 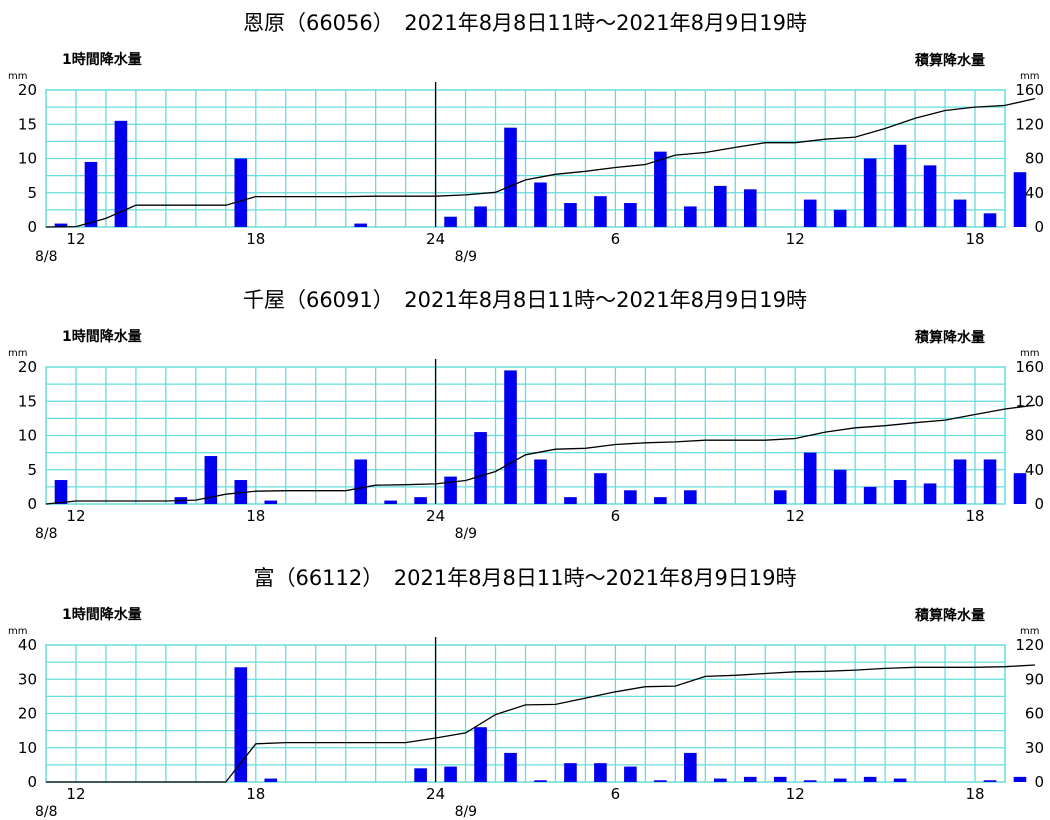 What do you see at coordinates (525, 300) in the screenshot?
I see `chart-title: 千屋（66091） 2021年8月8日11時～2021年8月9日19時` at bounding box center [525, 300].